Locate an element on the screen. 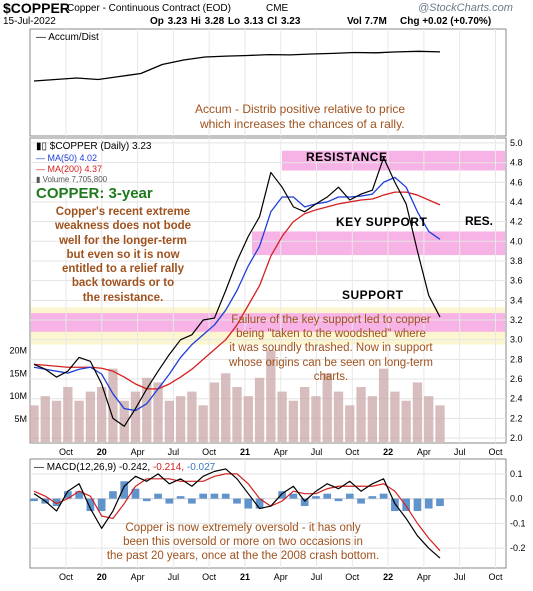 The height and width of the screenshot is (591, 533). x-tick-price-7: Jul is located at coordinates (317, 452).